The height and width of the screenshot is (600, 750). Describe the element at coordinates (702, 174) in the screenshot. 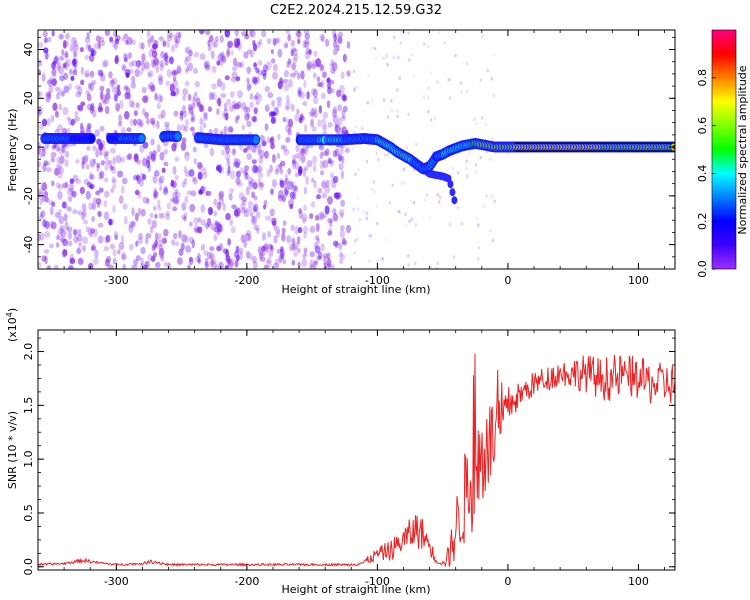

I see `colorbar-tick-label: 0.4` at that location.